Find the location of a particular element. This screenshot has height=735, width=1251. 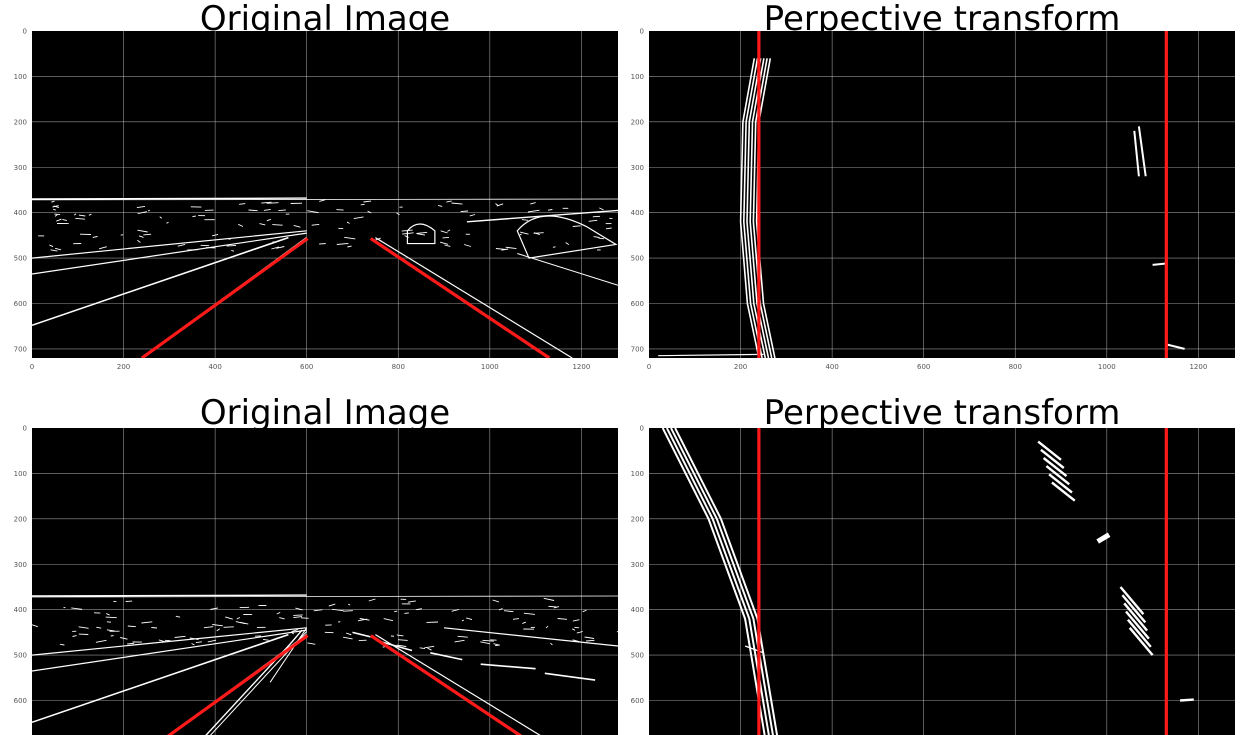

y-tick-label: 0 is located at coordinates (642, 32).